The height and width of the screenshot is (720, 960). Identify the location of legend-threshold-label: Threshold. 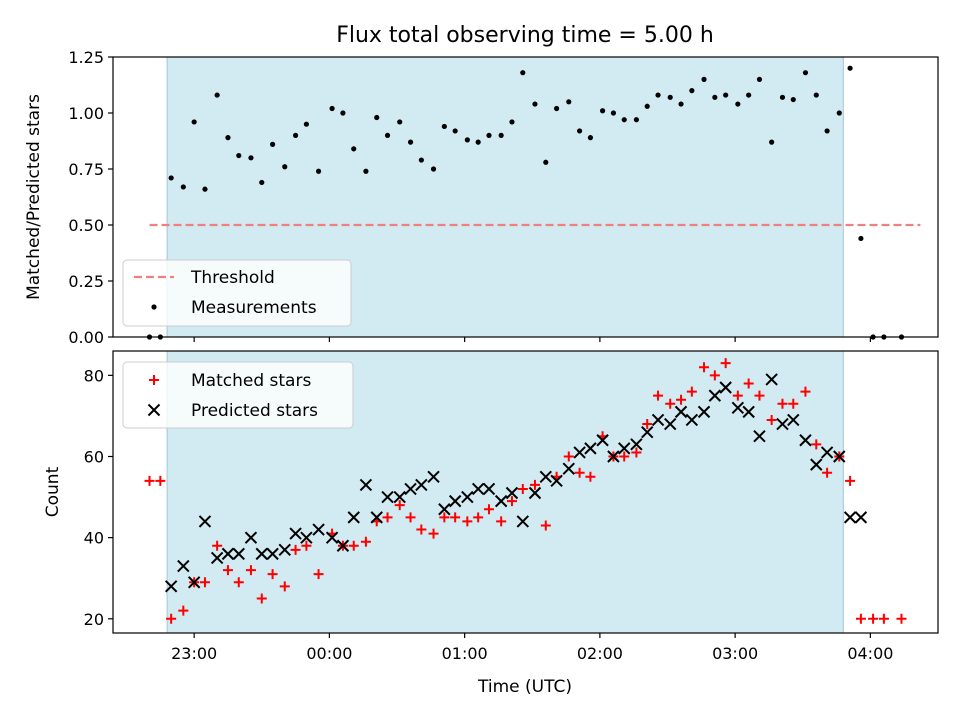
(232, 278).